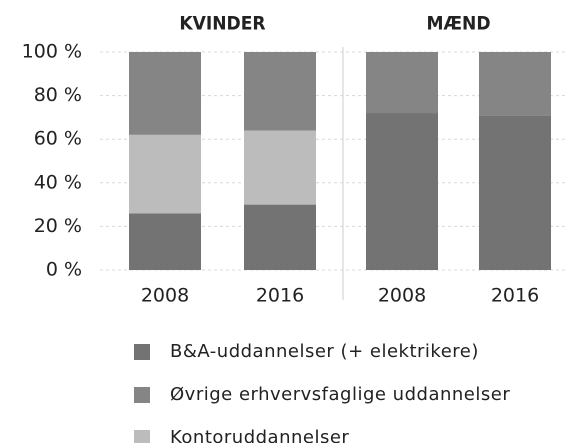  I want to click on group-label: KVINDER, so click(222, 24).